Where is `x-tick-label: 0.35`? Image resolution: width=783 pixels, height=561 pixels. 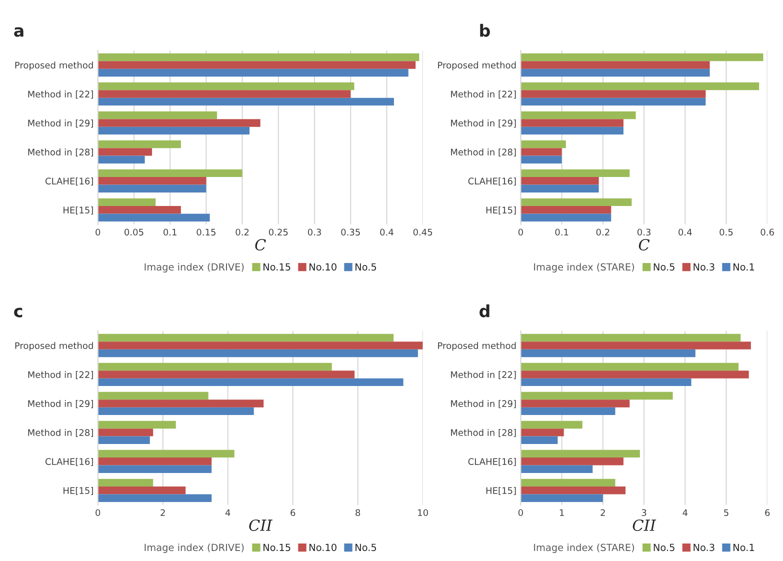
x-tick-label: 0.35 is located at coordinates (350, 232).